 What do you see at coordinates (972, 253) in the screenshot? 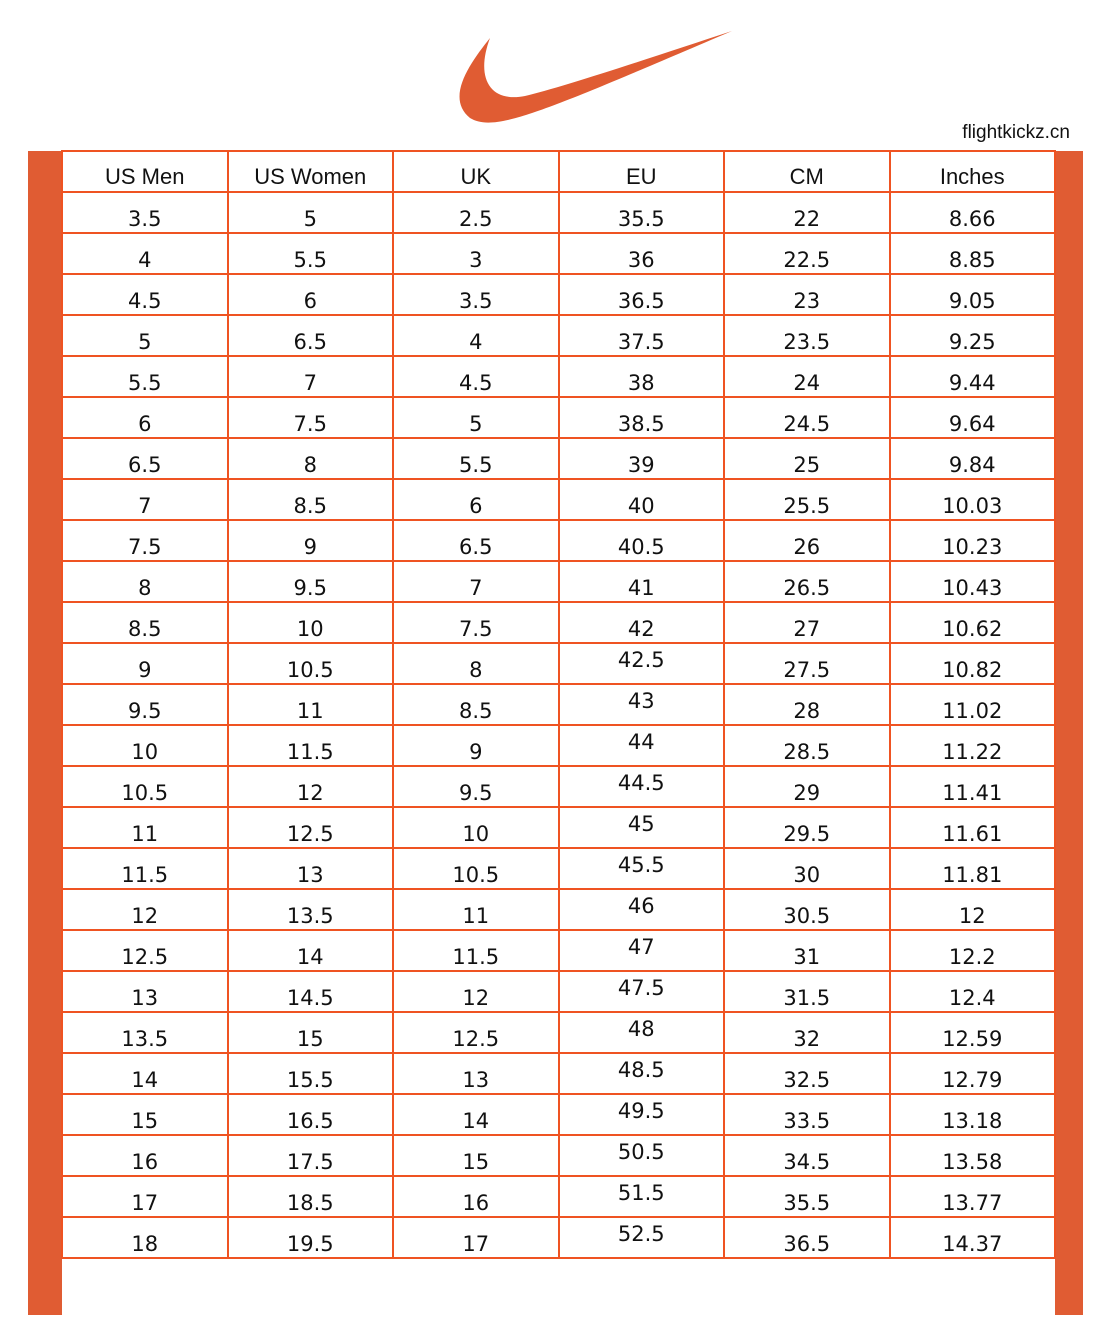
I see `table-cell: 8.85` at bounding box center [972, 253].